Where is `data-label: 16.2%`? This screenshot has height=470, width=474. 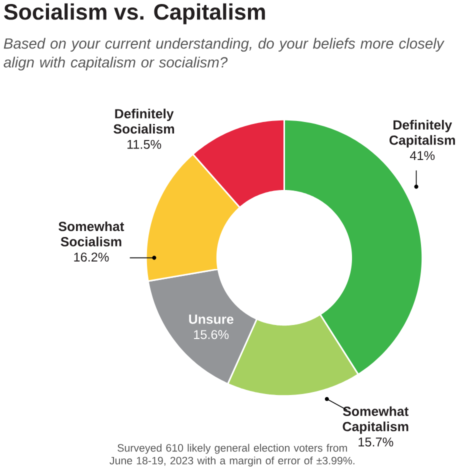
data-label: 16.2% is located at coordinates (91, 257).